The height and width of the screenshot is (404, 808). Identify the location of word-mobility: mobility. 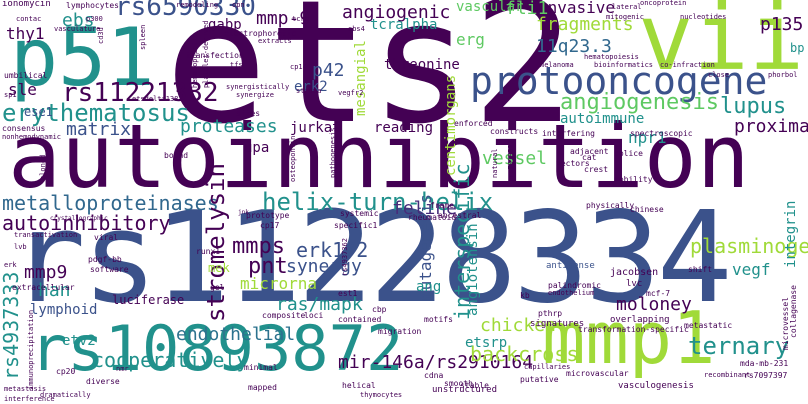
(633, 179).